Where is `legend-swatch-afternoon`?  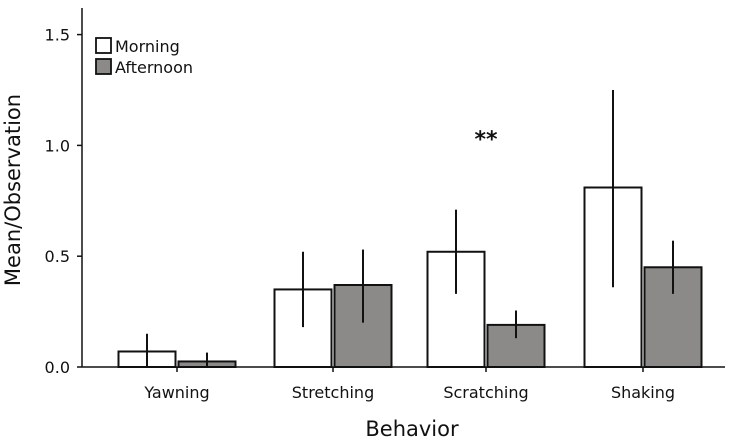
legend-swatch-afternoon is located at coordinates (103, 66).